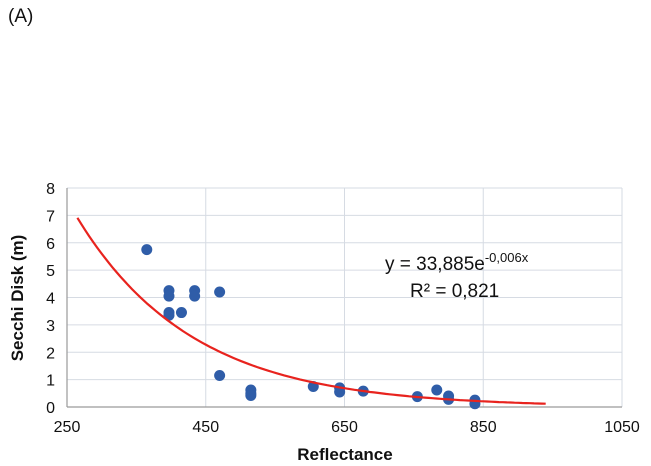 The image size is (651, 466). What do you see at coordinates (50, 326) in the screenshot?
I see `y-tick-label: 3` at bounding box center [50, 326].